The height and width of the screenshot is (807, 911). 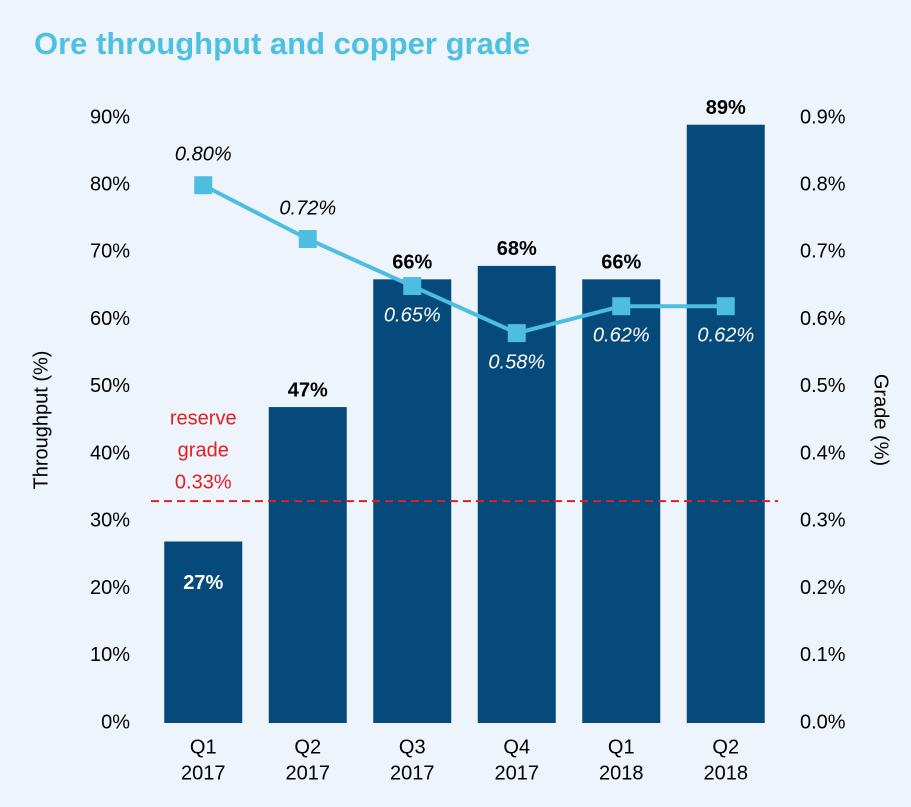 What do you see at coordinates (203, 583) in the screenshot?
I see `bar-value-label: 27%` at bounding box center [203, 583].